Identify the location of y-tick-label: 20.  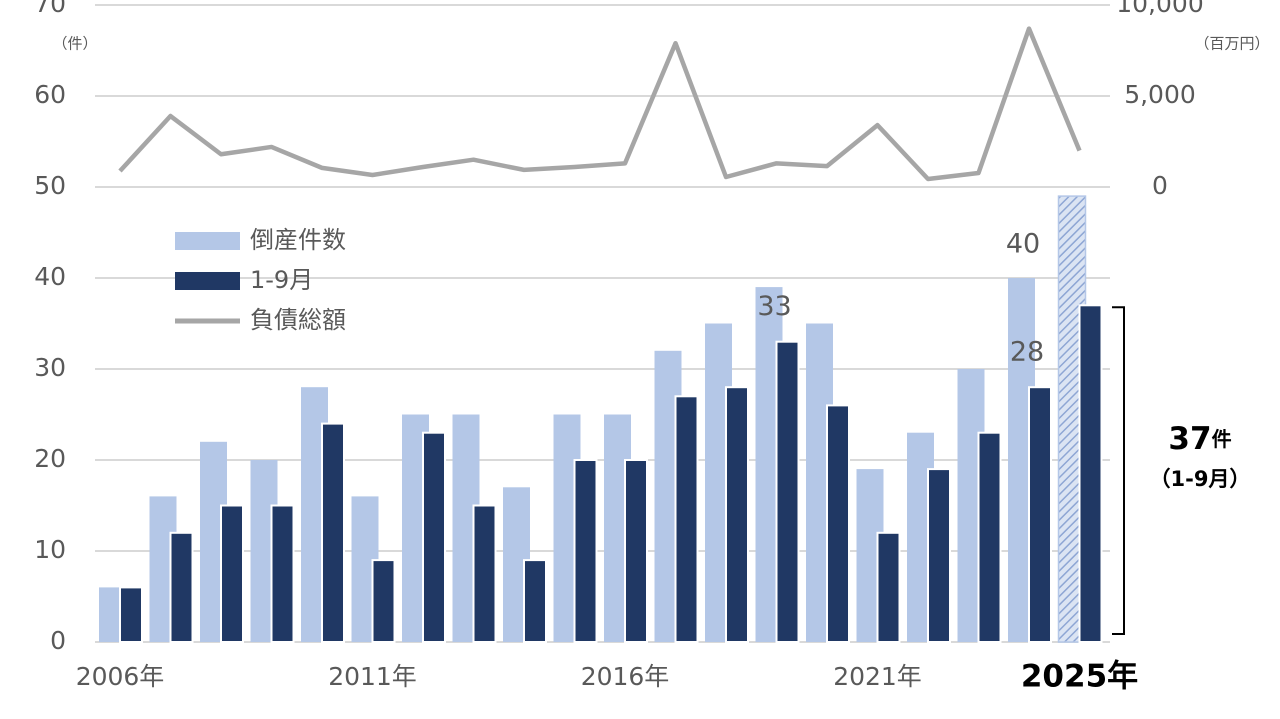
(50, 458).